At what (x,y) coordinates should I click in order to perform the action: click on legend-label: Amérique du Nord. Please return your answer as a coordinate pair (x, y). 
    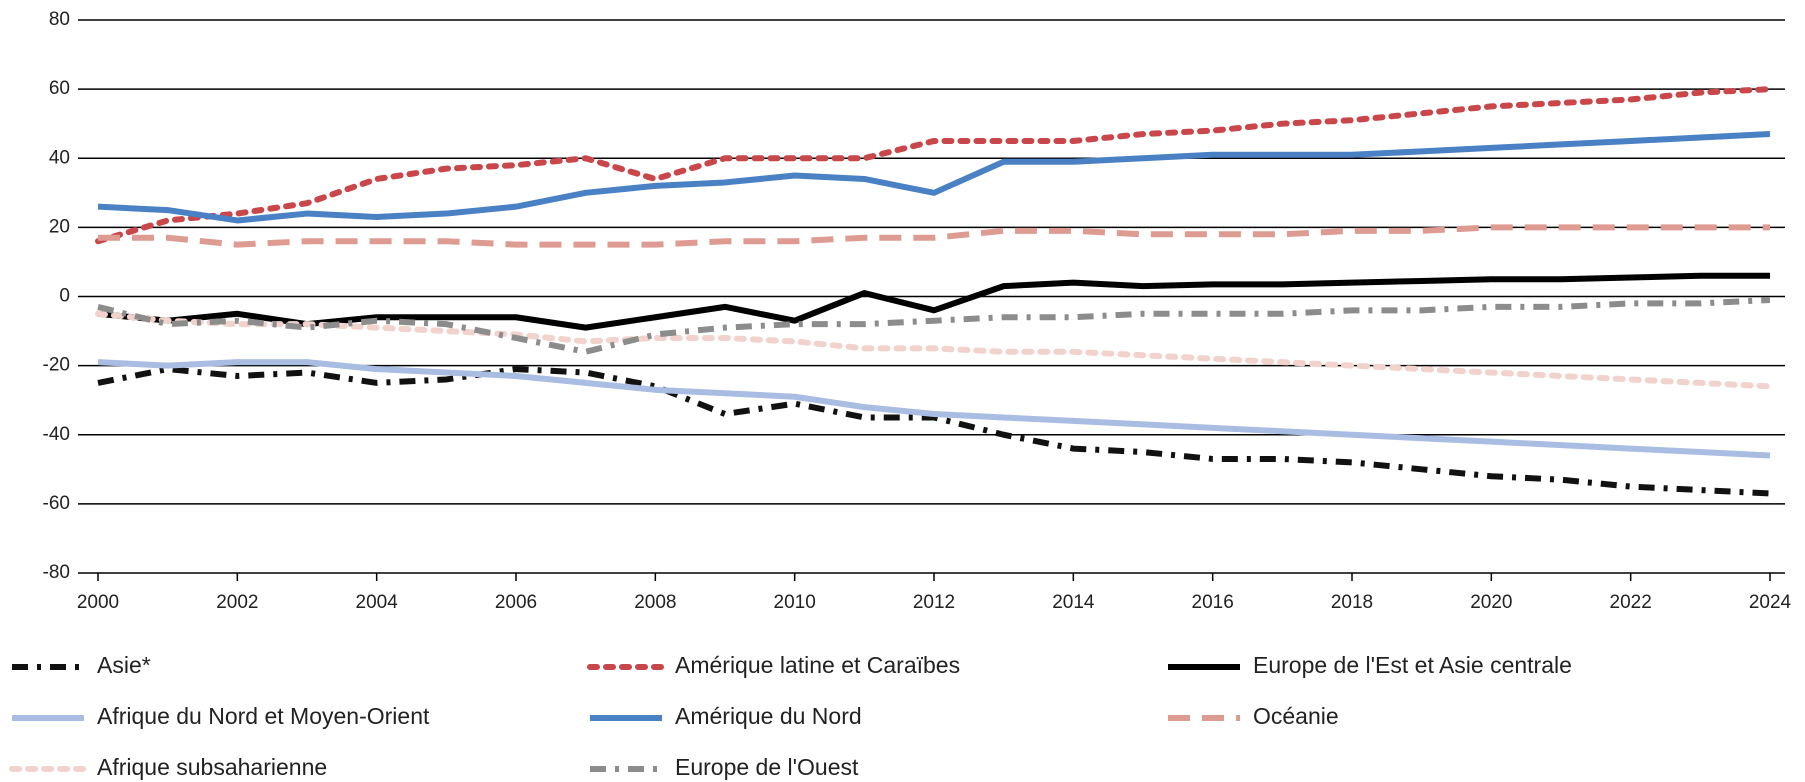
    Looking at the image, I should click on (768, 716).